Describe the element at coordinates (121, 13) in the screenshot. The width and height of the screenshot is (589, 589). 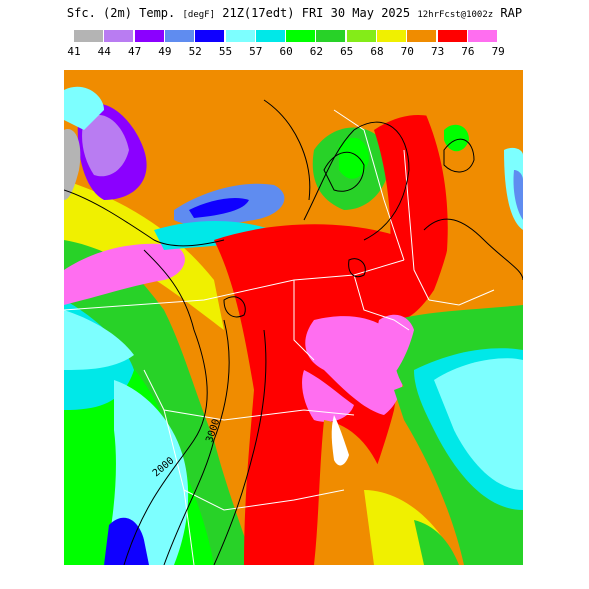
I see `title-field: Sfc. (2m) Temp.` at that location.